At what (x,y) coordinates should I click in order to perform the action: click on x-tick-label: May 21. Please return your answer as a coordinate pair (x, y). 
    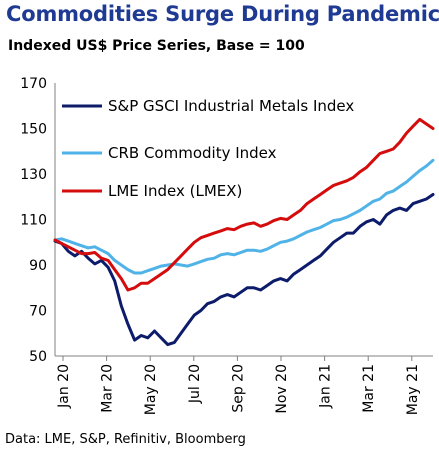
    Looking at the image, I should click on (413, 389).